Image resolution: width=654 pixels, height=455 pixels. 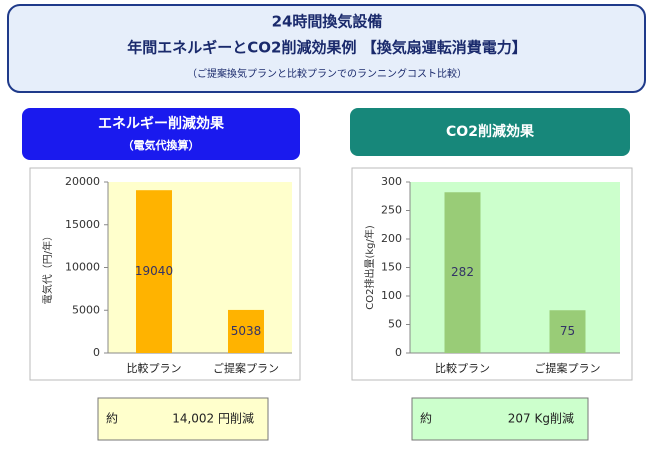 What do you see at coordinates (327, 73) in the screenshot?
I see `header-subtitle: （ご提案換気プランと比較プランでのランニングコスト比較）` at bounding box center [327, 73].